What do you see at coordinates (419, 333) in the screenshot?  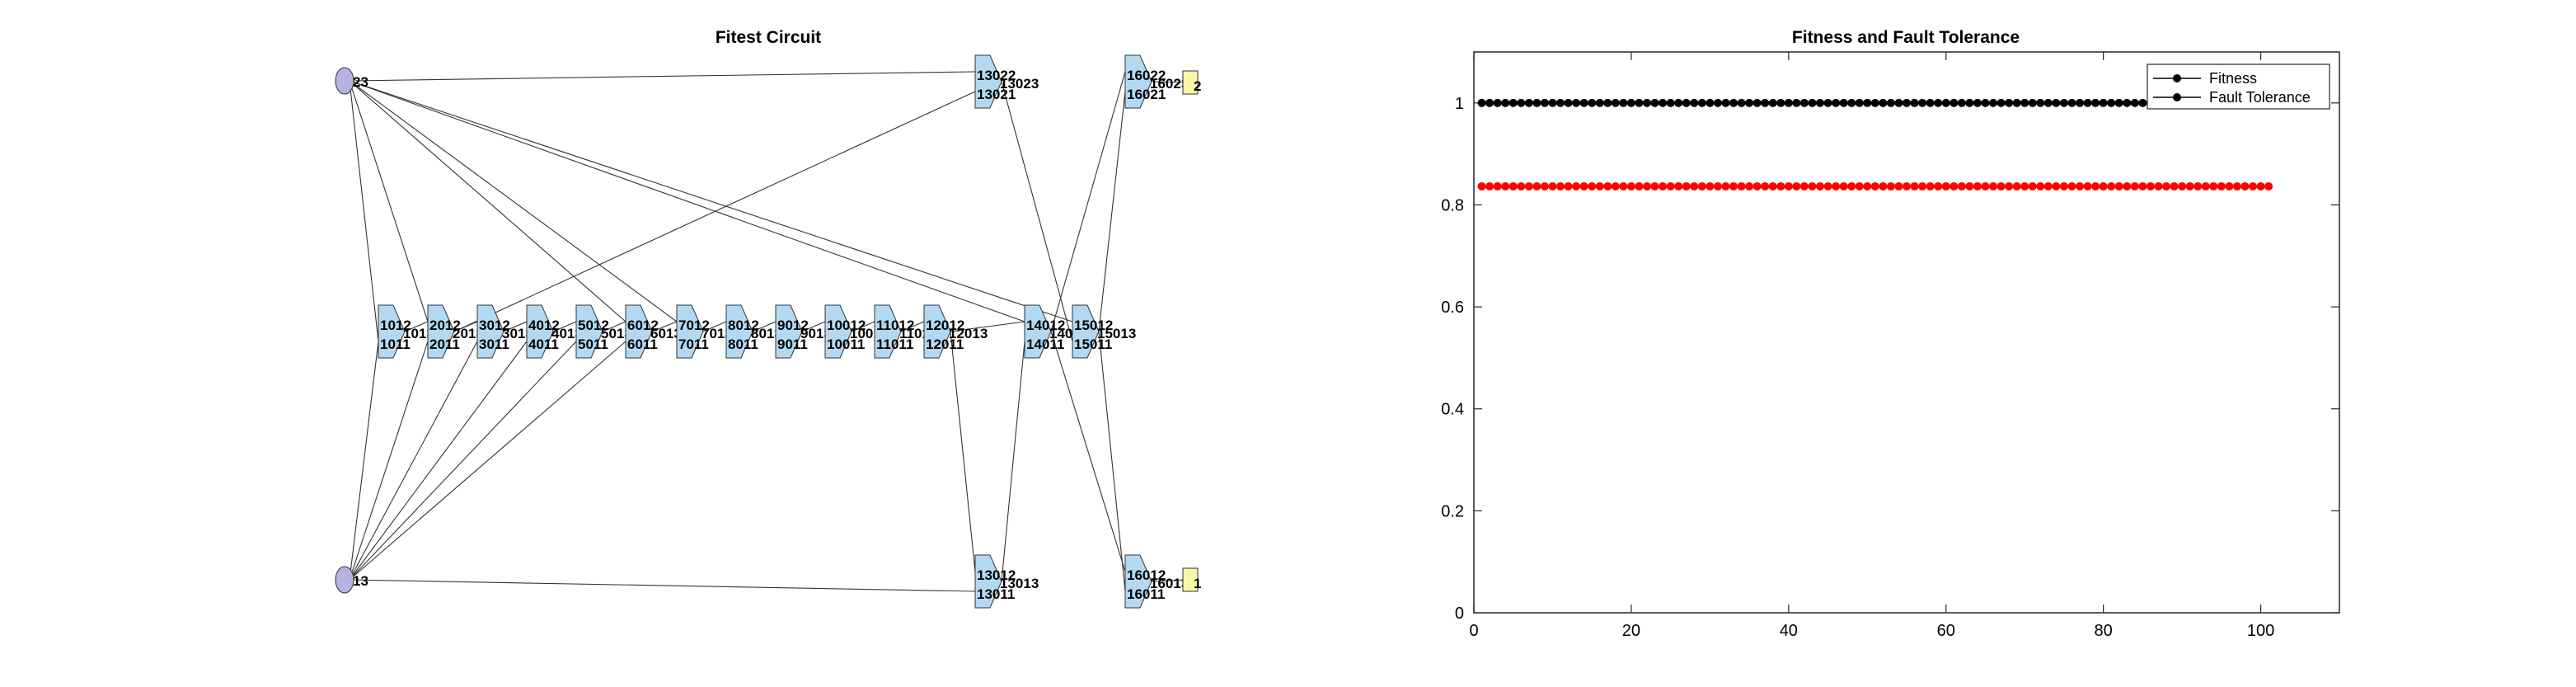 I see `gate-label: 1013` at bounding box center [419, 333].